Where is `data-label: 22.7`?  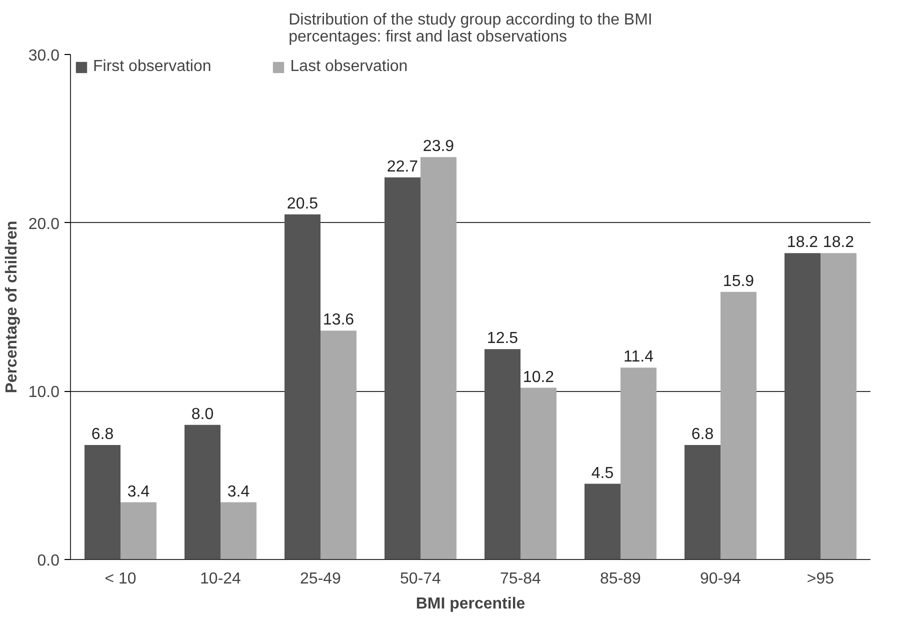
data-label: 22.7 is located at coordinates (402, 167).